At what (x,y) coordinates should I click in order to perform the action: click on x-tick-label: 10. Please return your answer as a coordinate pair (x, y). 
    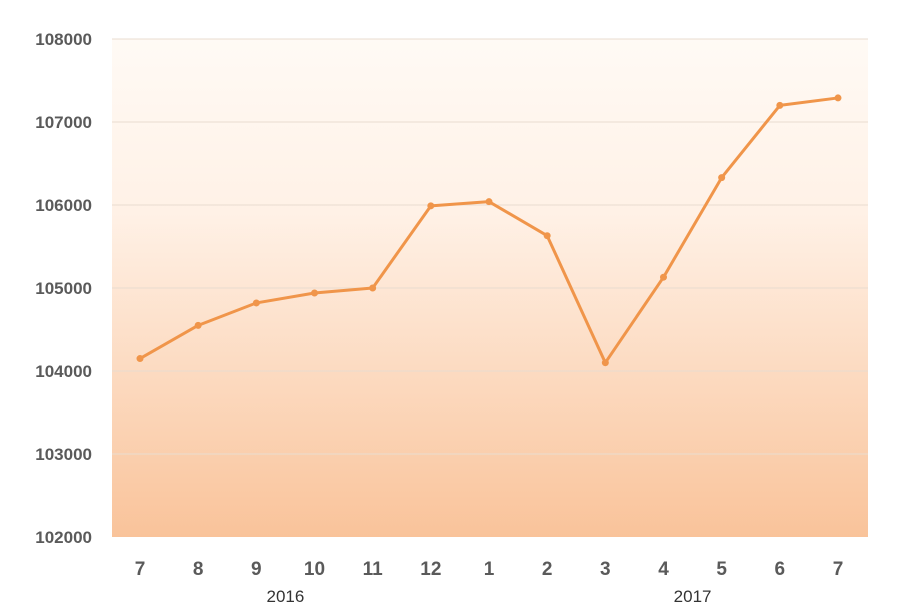
    Looking at the image, I should click on (314, 569).